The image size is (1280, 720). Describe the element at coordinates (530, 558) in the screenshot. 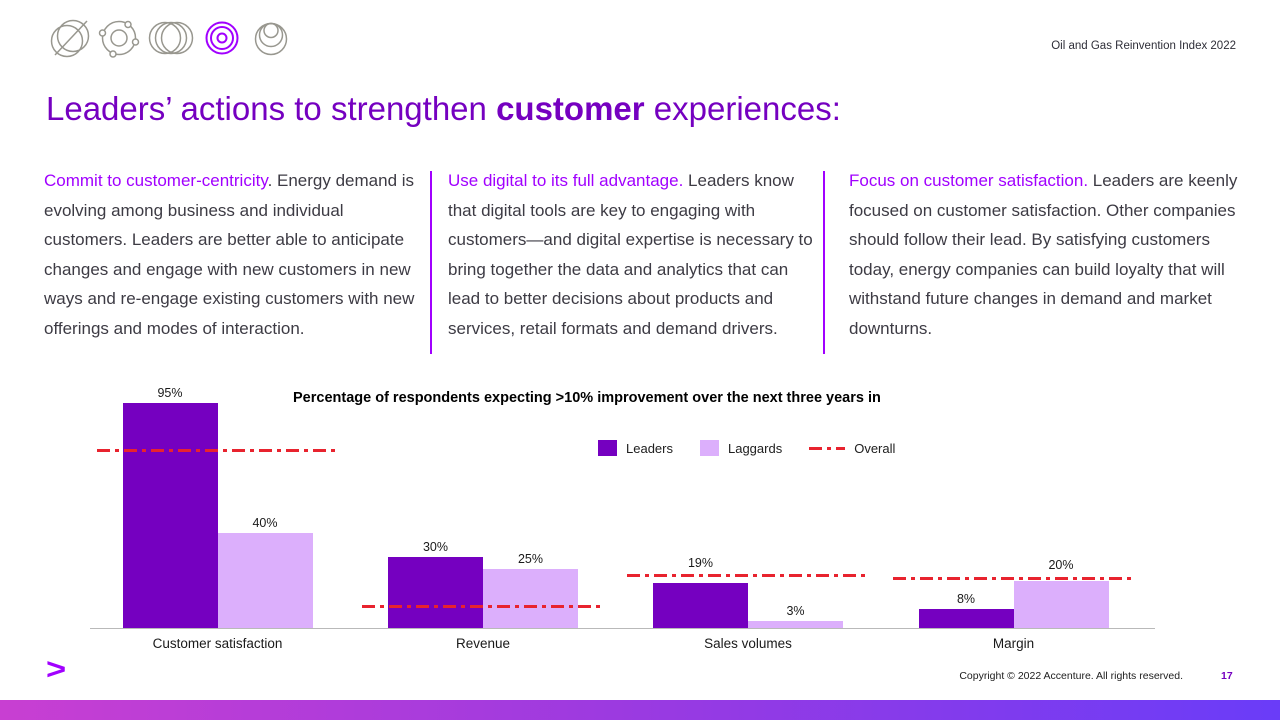

I see `laggards-value-label: 25%` at that location.